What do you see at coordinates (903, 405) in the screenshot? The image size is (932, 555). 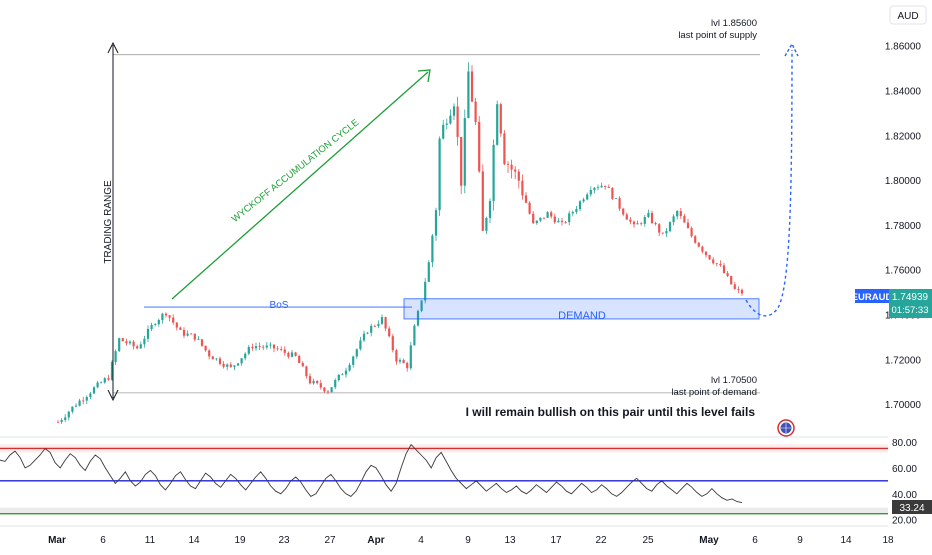 I see `price-tick-label: 1.70000` at bounding box center [903, 405].